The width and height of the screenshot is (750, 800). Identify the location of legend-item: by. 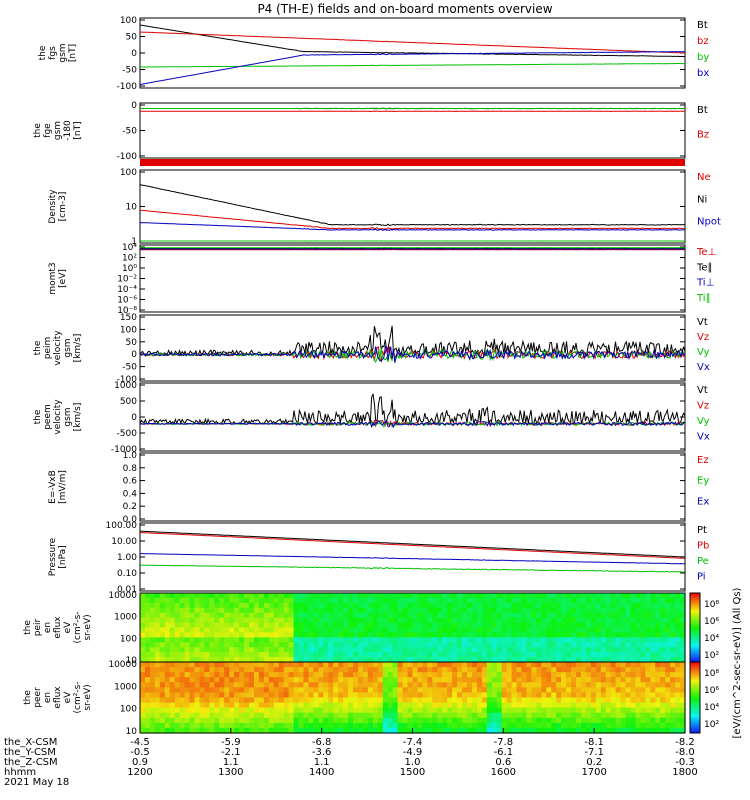
(703, 57).